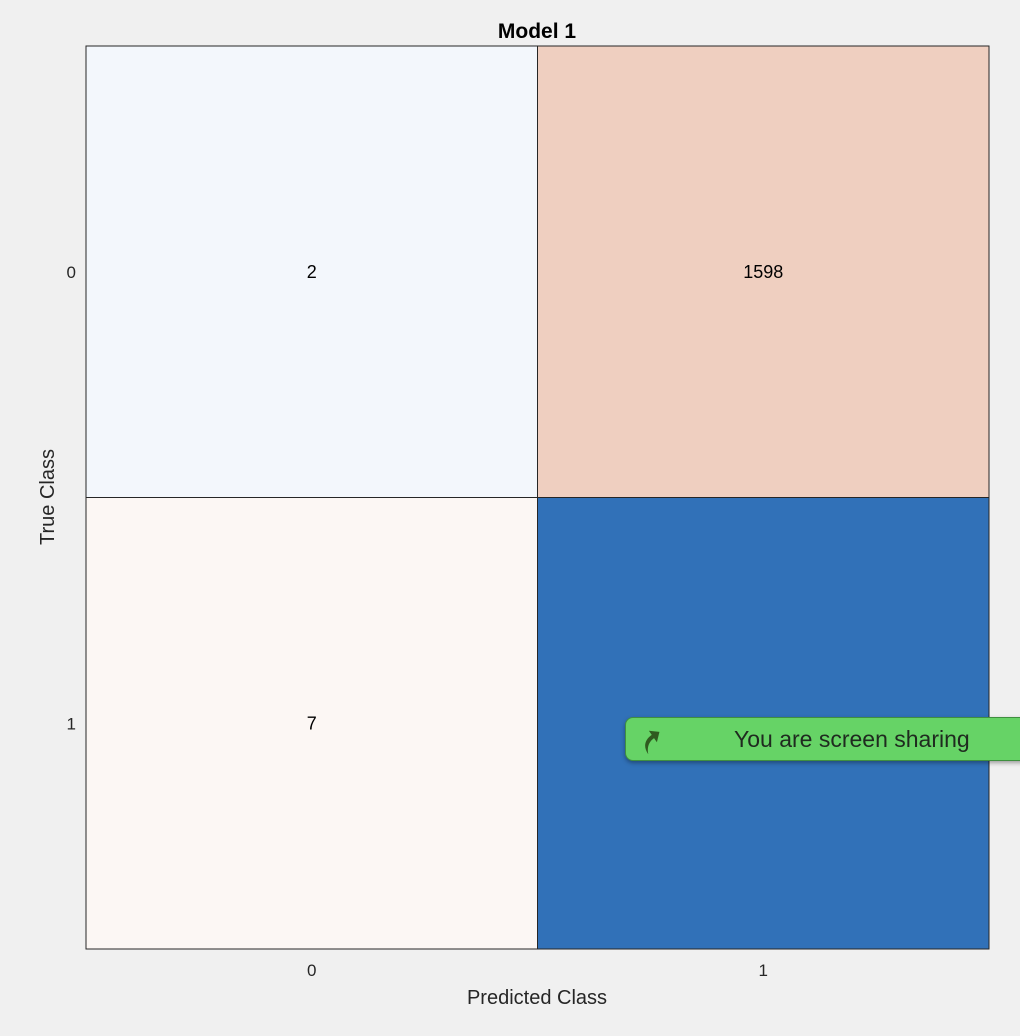 This screenshot has width=1020, height=1036. I want to click on y-tick-label: 1, so click(71, 723).